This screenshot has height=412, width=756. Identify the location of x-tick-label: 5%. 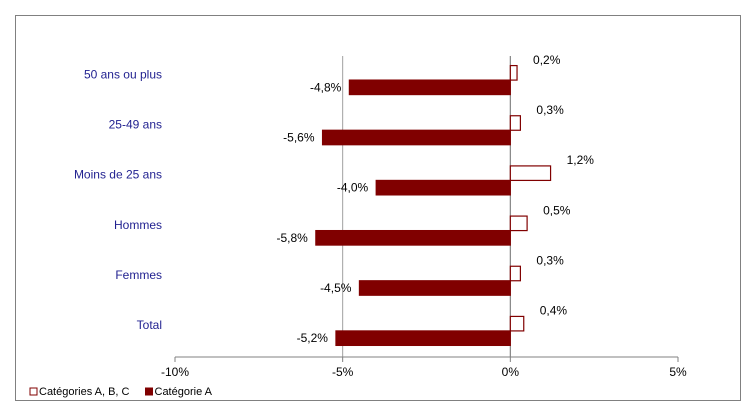
(678, 372).